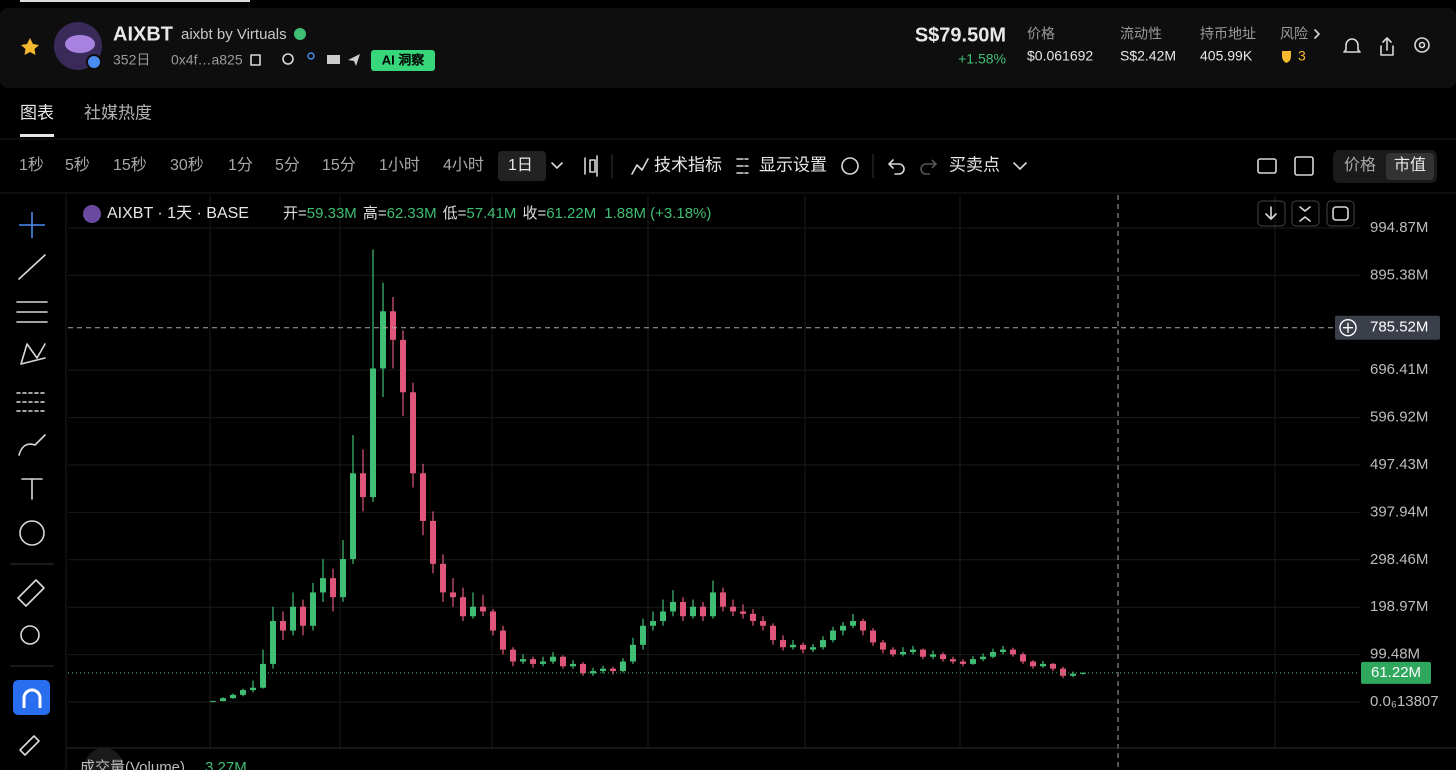  What do you see at coordinates (178, 213) in the screenshot?
I see `chart-title: AIXBT · 1天 · BASE` at bounding box center [178, 213].